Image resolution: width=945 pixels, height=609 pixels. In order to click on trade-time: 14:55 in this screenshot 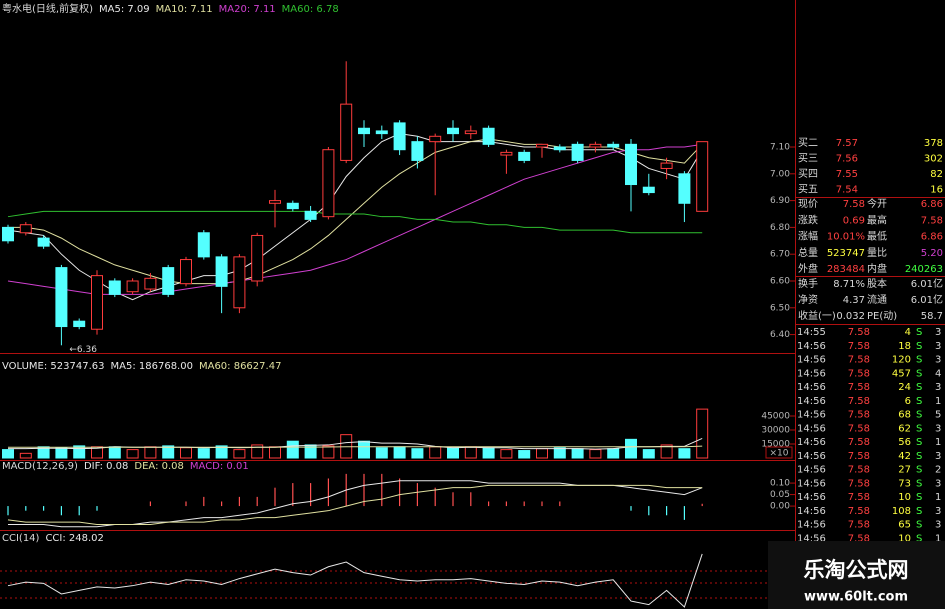, I will do `click(811, 332)`.